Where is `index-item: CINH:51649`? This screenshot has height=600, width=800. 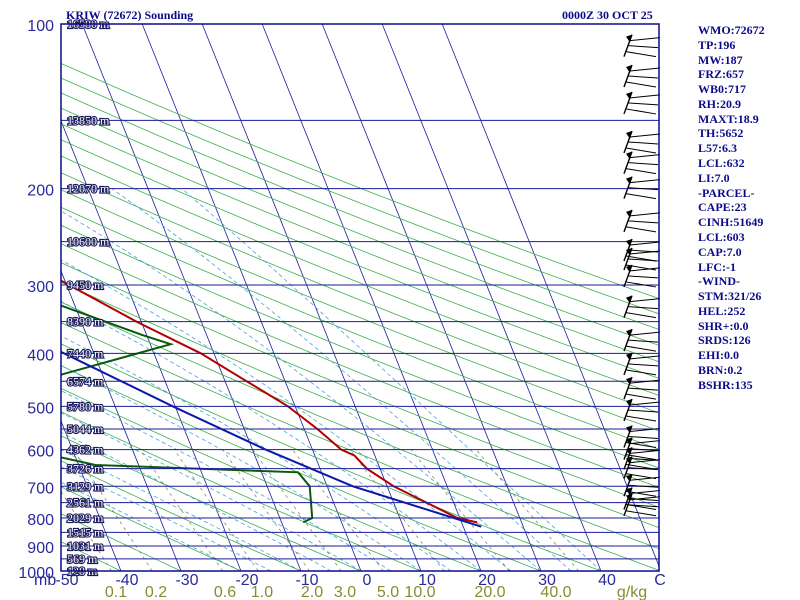 index-item: CINH:51649 is located at coordinates (731, 222).